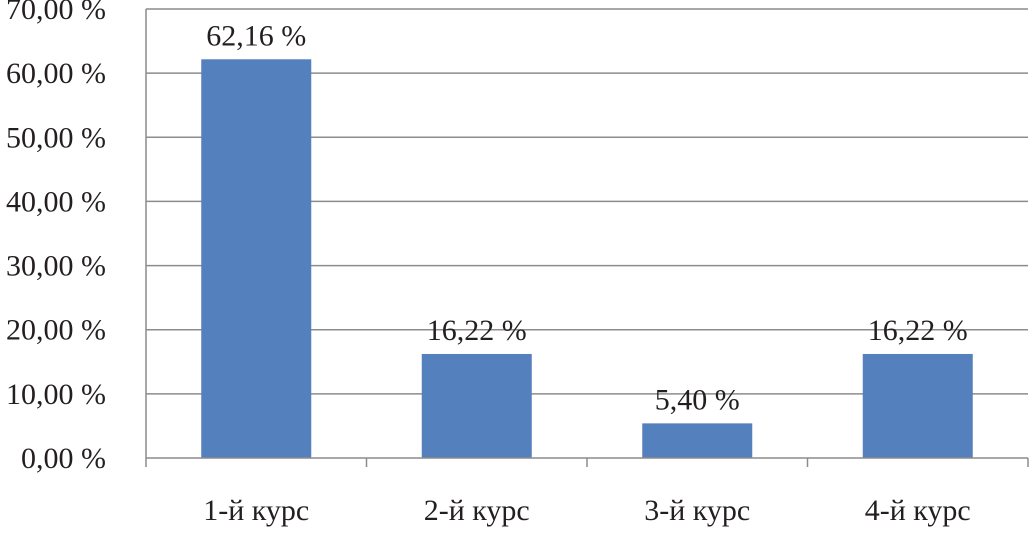 The height and width of the screenshot is (533, 1030). Describe the element at coordinates (56, 13) in the screenshot. I see `y-tick-label: 70,00 %` at that location.